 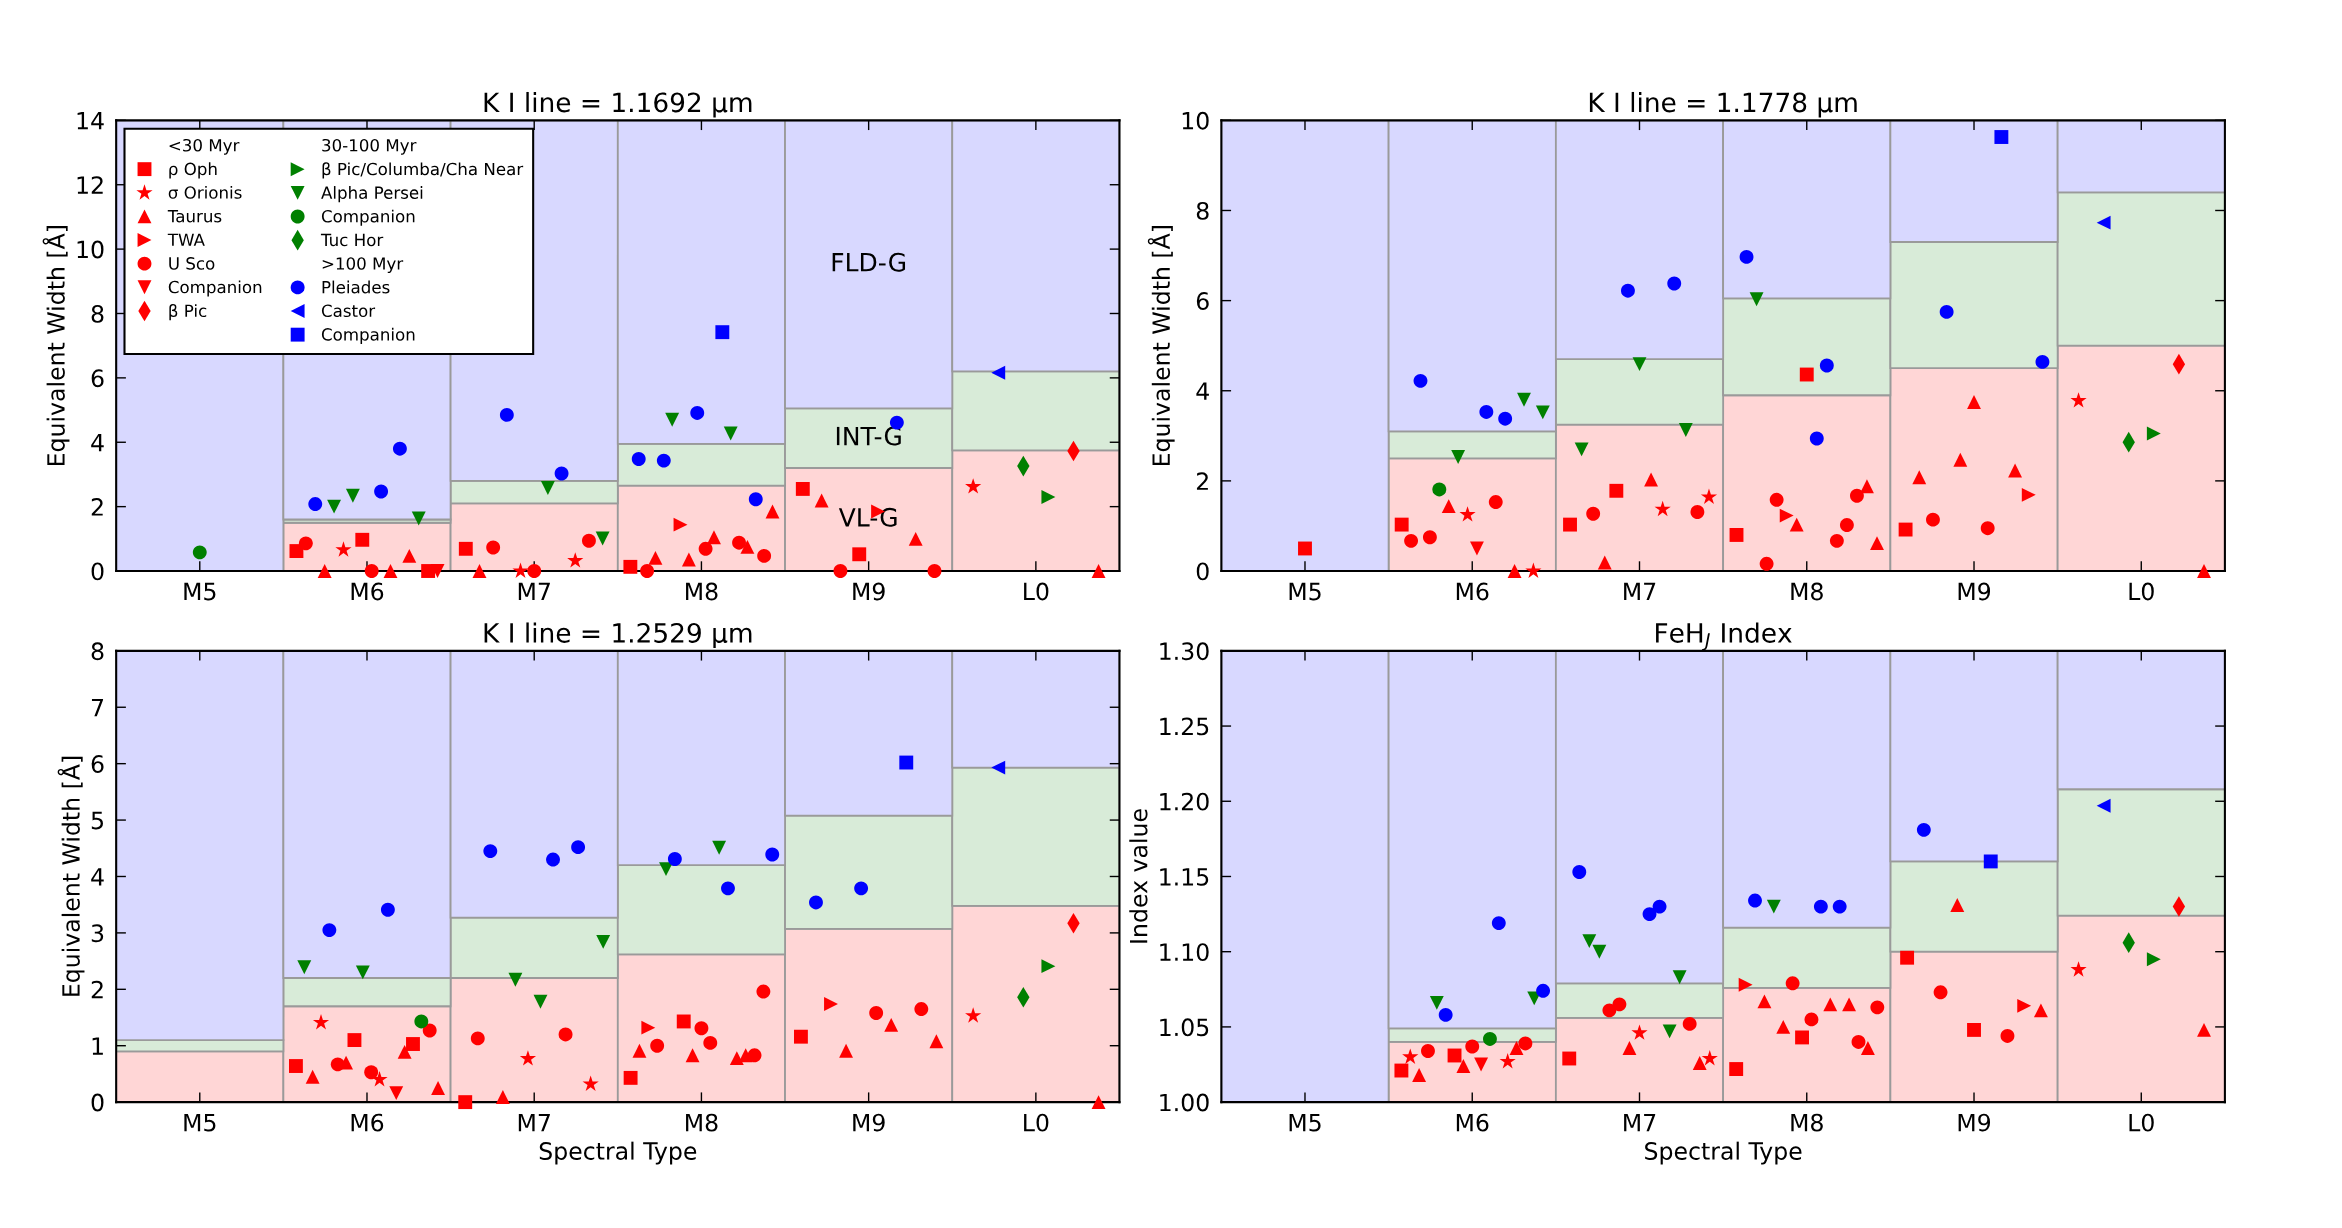 I want to click on y-tick-label: 1.10, so click(x=1184, y=952).